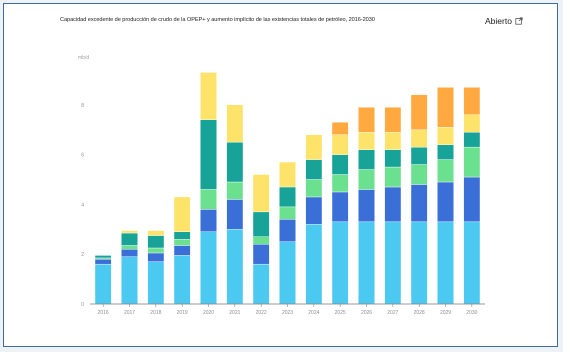 The height and width of the screenshot is (352, 563). What do you see at coordinates (445, 313) in the screenshot?
I see `x-tick-label: 2029` at bounding box center [445, 313].